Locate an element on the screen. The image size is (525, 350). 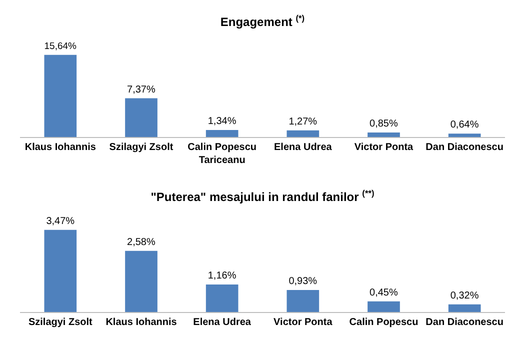
data-label: 2,58% is located at coordinates (141, 242).